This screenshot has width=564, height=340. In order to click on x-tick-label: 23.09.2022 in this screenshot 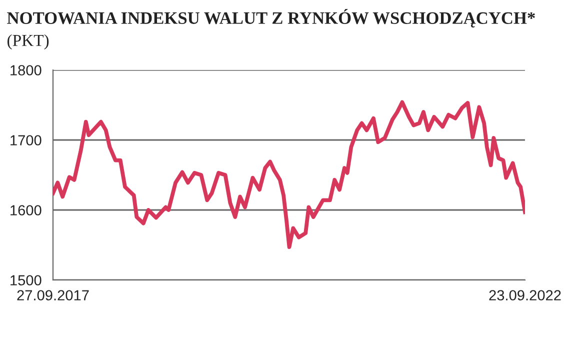, I will do `click(525, 295)`.